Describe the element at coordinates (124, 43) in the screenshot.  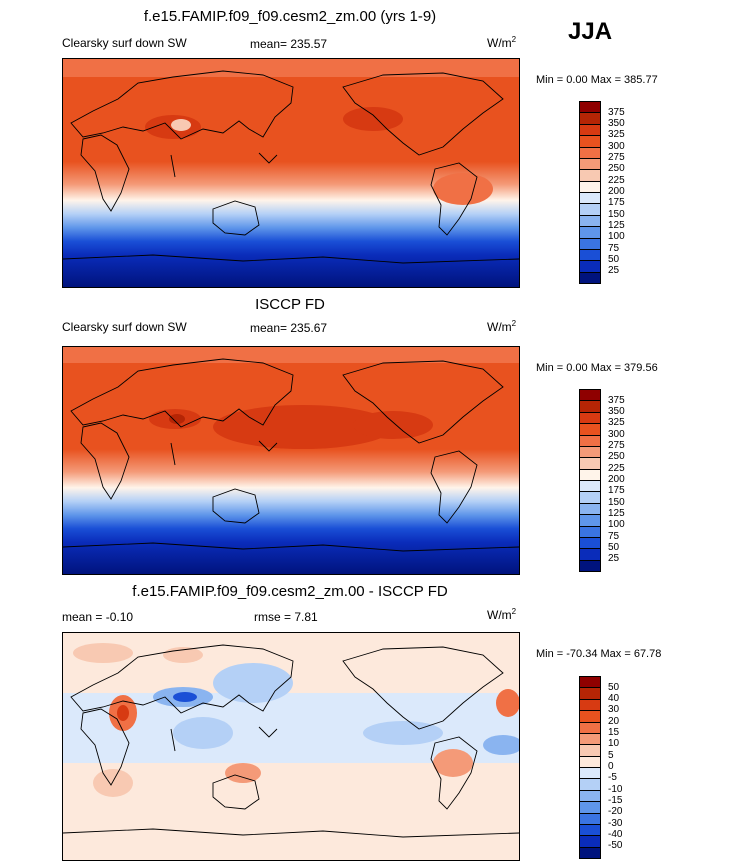
I see `panel1-variable-label: Clearsky surf down SW` at that location.